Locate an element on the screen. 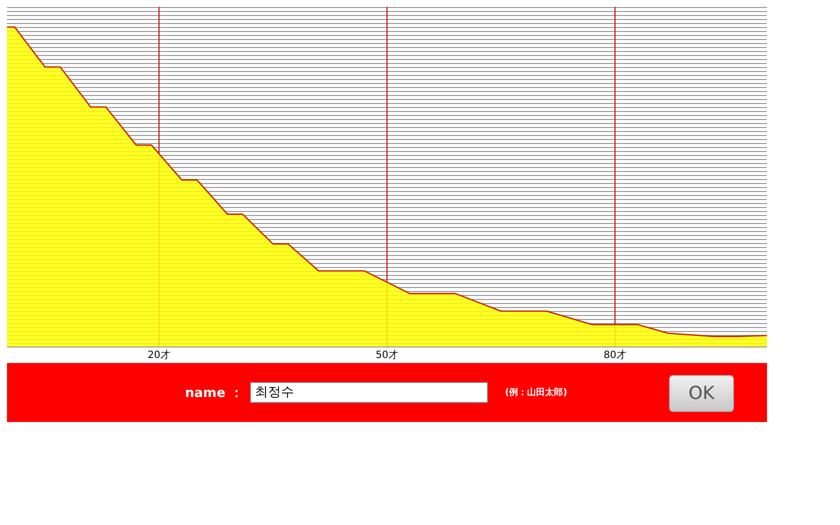 This screenshot has width=840, height=525. x-tick-label: 80才 is located at coordinates (615, 355).